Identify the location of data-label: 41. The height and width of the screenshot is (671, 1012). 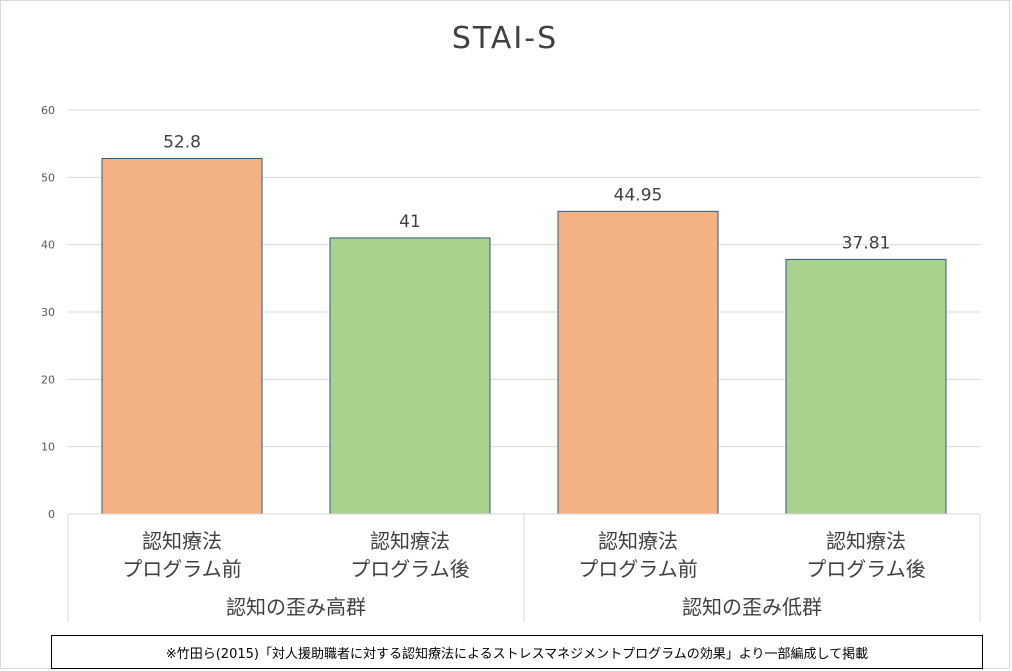
(410, 222).